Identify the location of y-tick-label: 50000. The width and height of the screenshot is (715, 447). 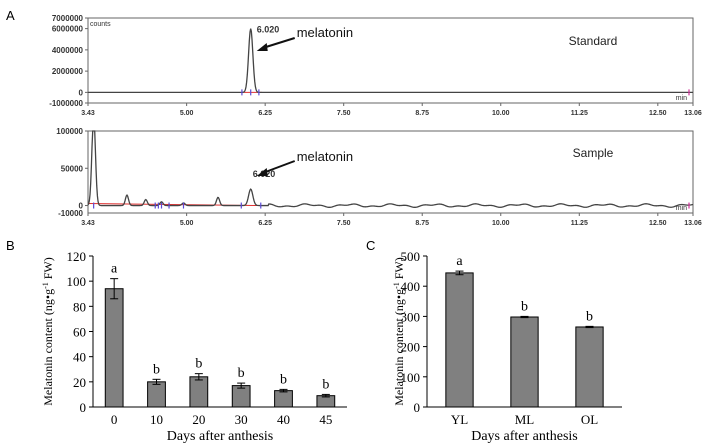
(72, 168).